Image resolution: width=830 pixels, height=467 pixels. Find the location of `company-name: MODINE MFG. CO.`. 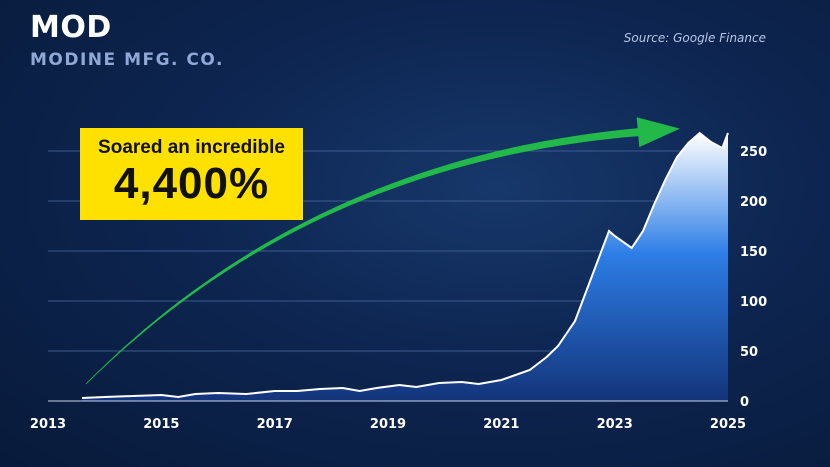

company-name: MODINE MFG. CO. is located at coordinates (127, 60).